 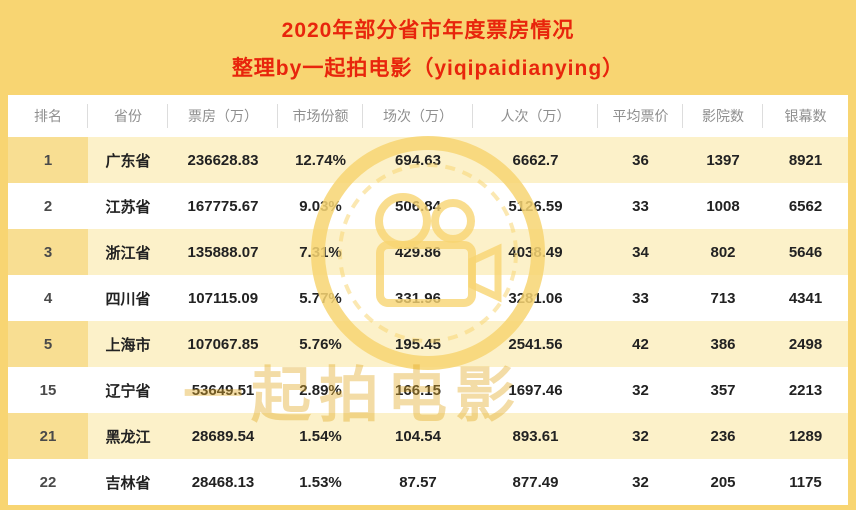 What do you see at coordinates (418, 206) in the screenshot?
I see `value-cell: 506.84` at bounding box center [418, 206].